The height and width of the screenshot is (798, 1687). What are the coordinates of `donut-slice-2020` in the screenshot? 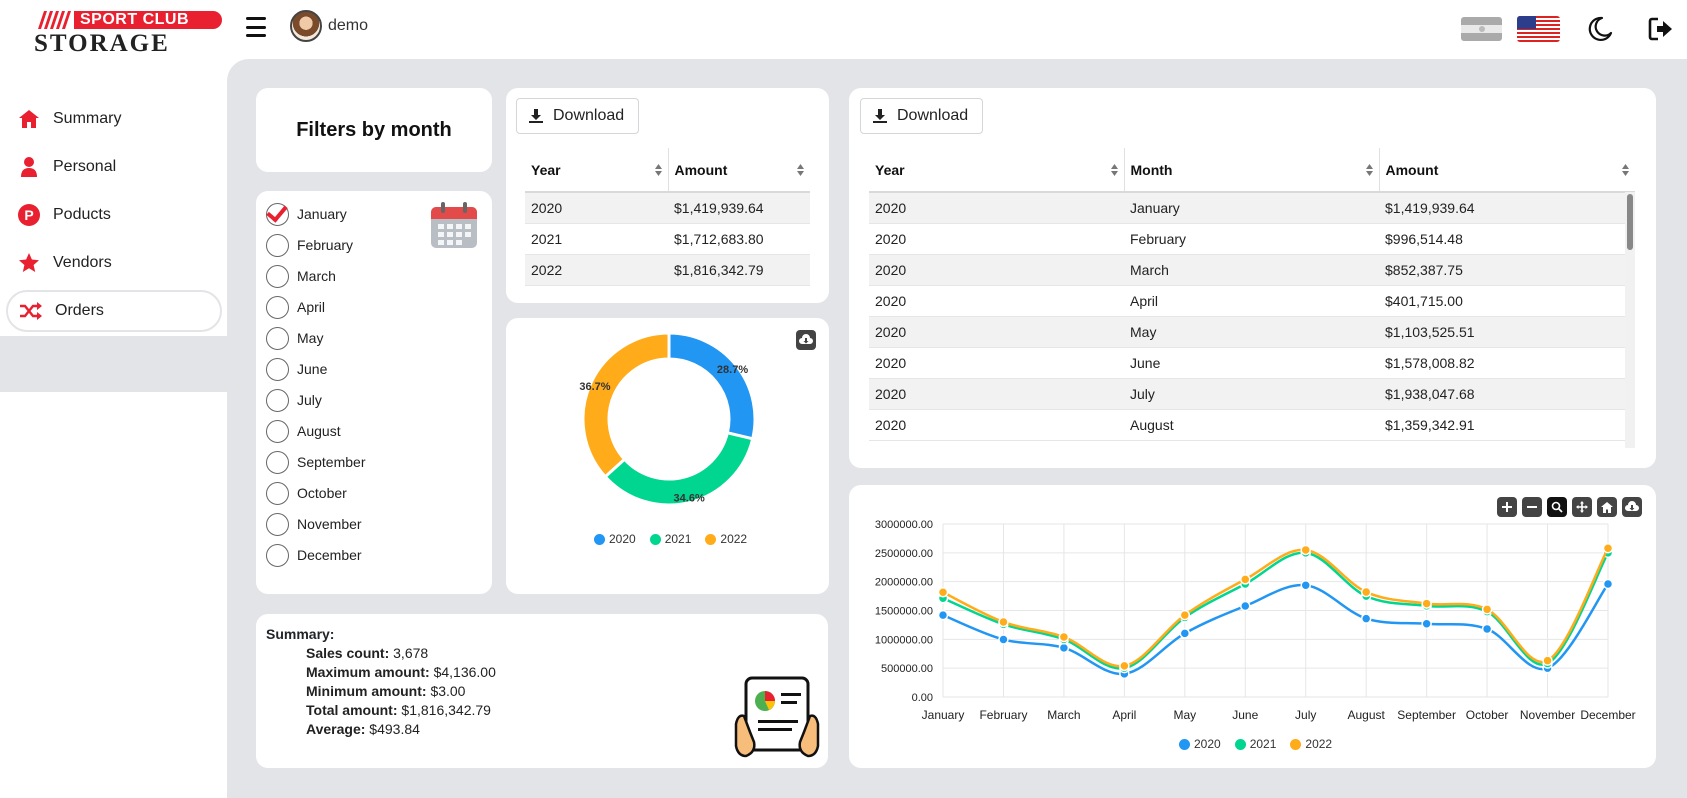 It's located at (712, 386).